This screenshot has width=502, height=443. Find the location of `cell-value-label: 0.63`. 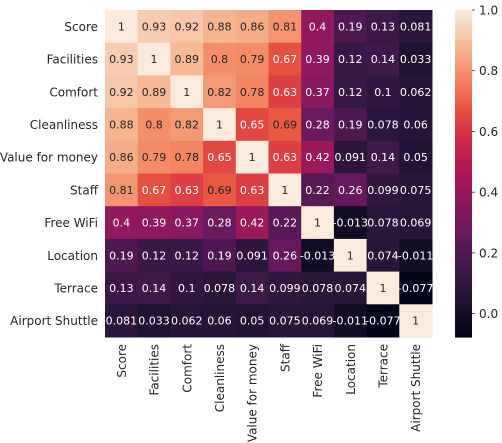

cell-value-label: 0.63 is located at coordinates (285, 92).